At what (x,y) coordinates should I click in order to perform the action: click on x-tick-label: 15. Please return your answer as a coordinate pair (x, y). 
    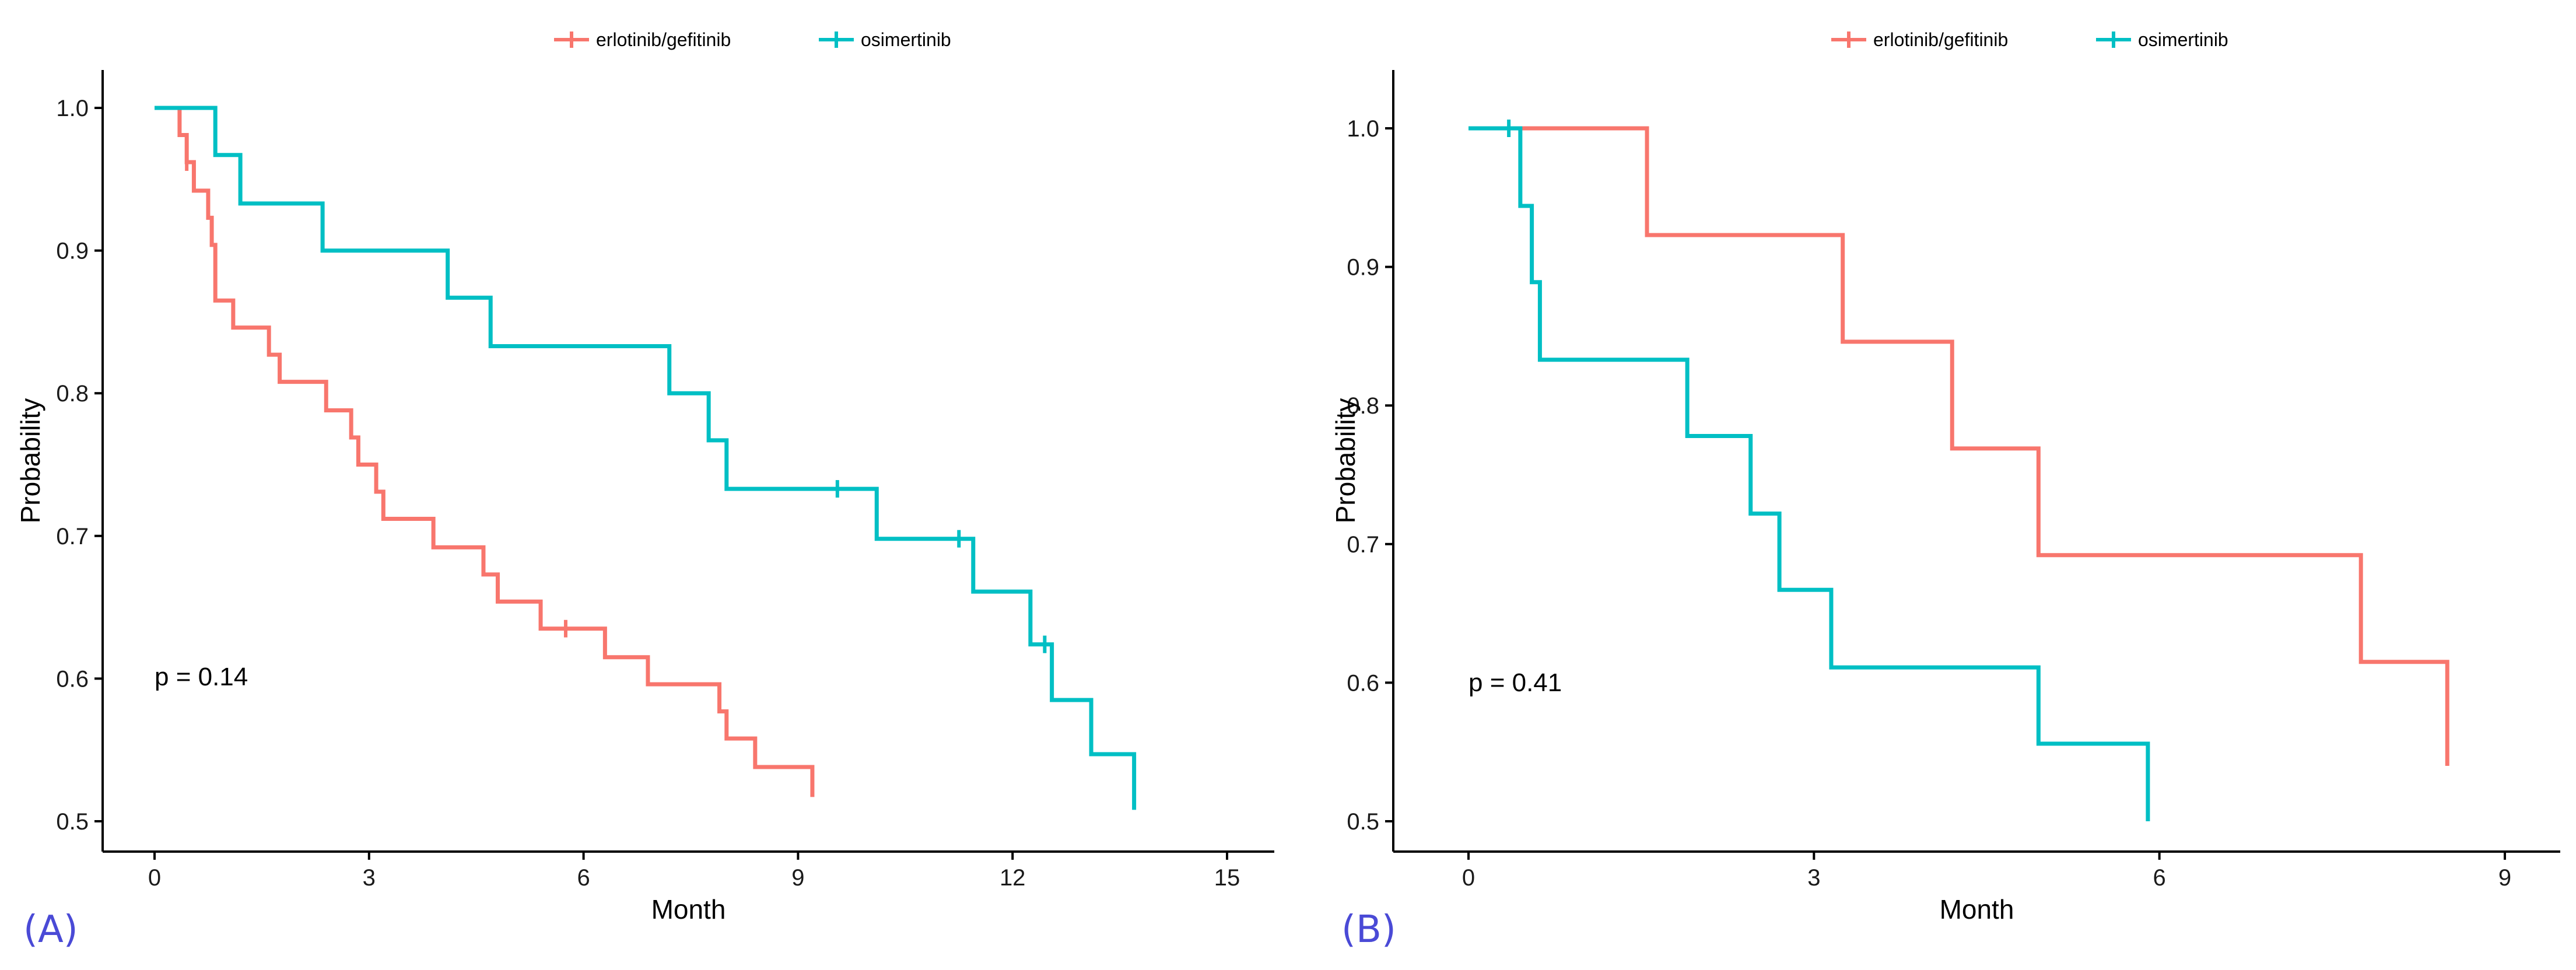
    Looking at the image, I should click on (1227, 878).